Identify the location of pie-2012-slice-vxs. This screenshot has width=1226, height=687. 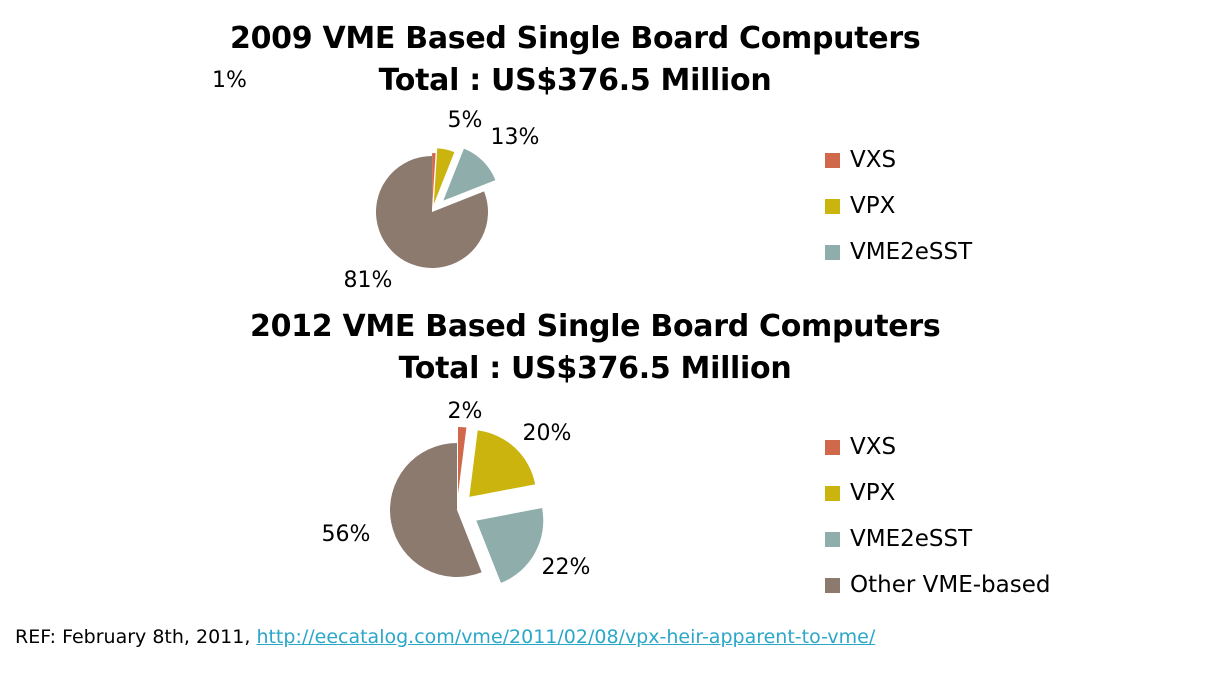
(462, 461).